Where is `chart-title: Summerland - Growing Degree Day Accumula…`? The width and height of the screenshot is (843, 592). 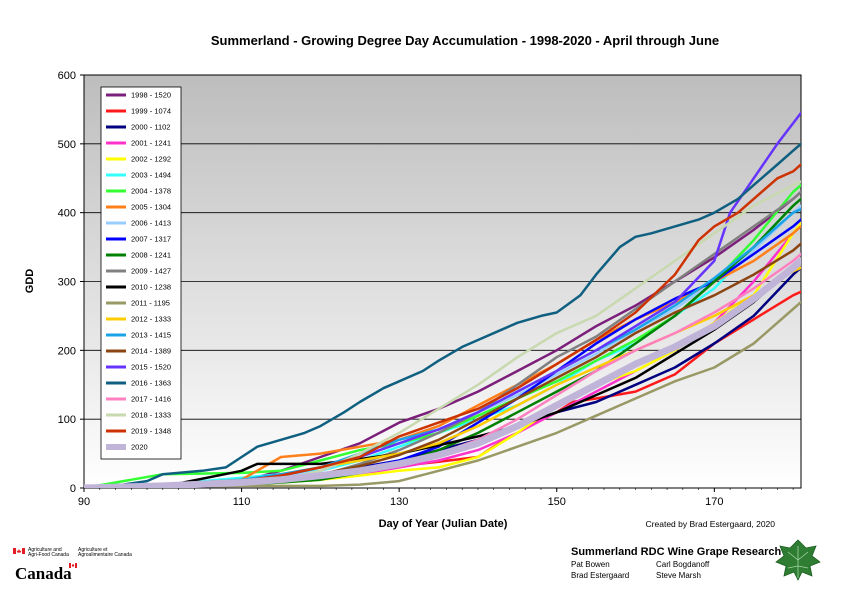 chart-title: Summerland - Growing Degree Day Accumula… is located at coordinates (465, 40).